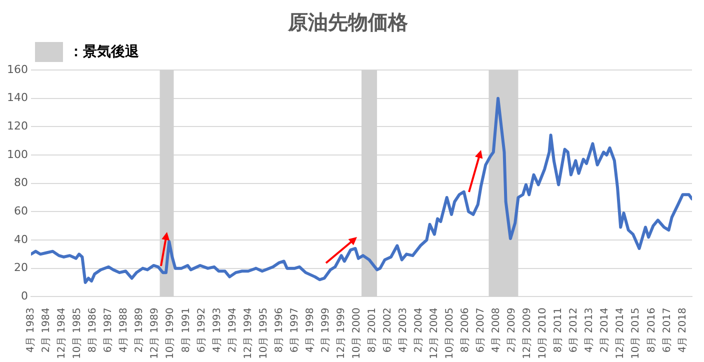 The height and width of the screenshot is (362, 704). What do you see at coordinates (31, 330) in the screenshot?
I see `x-tick-label: 4月 1983` at bounding box center [31, 330].